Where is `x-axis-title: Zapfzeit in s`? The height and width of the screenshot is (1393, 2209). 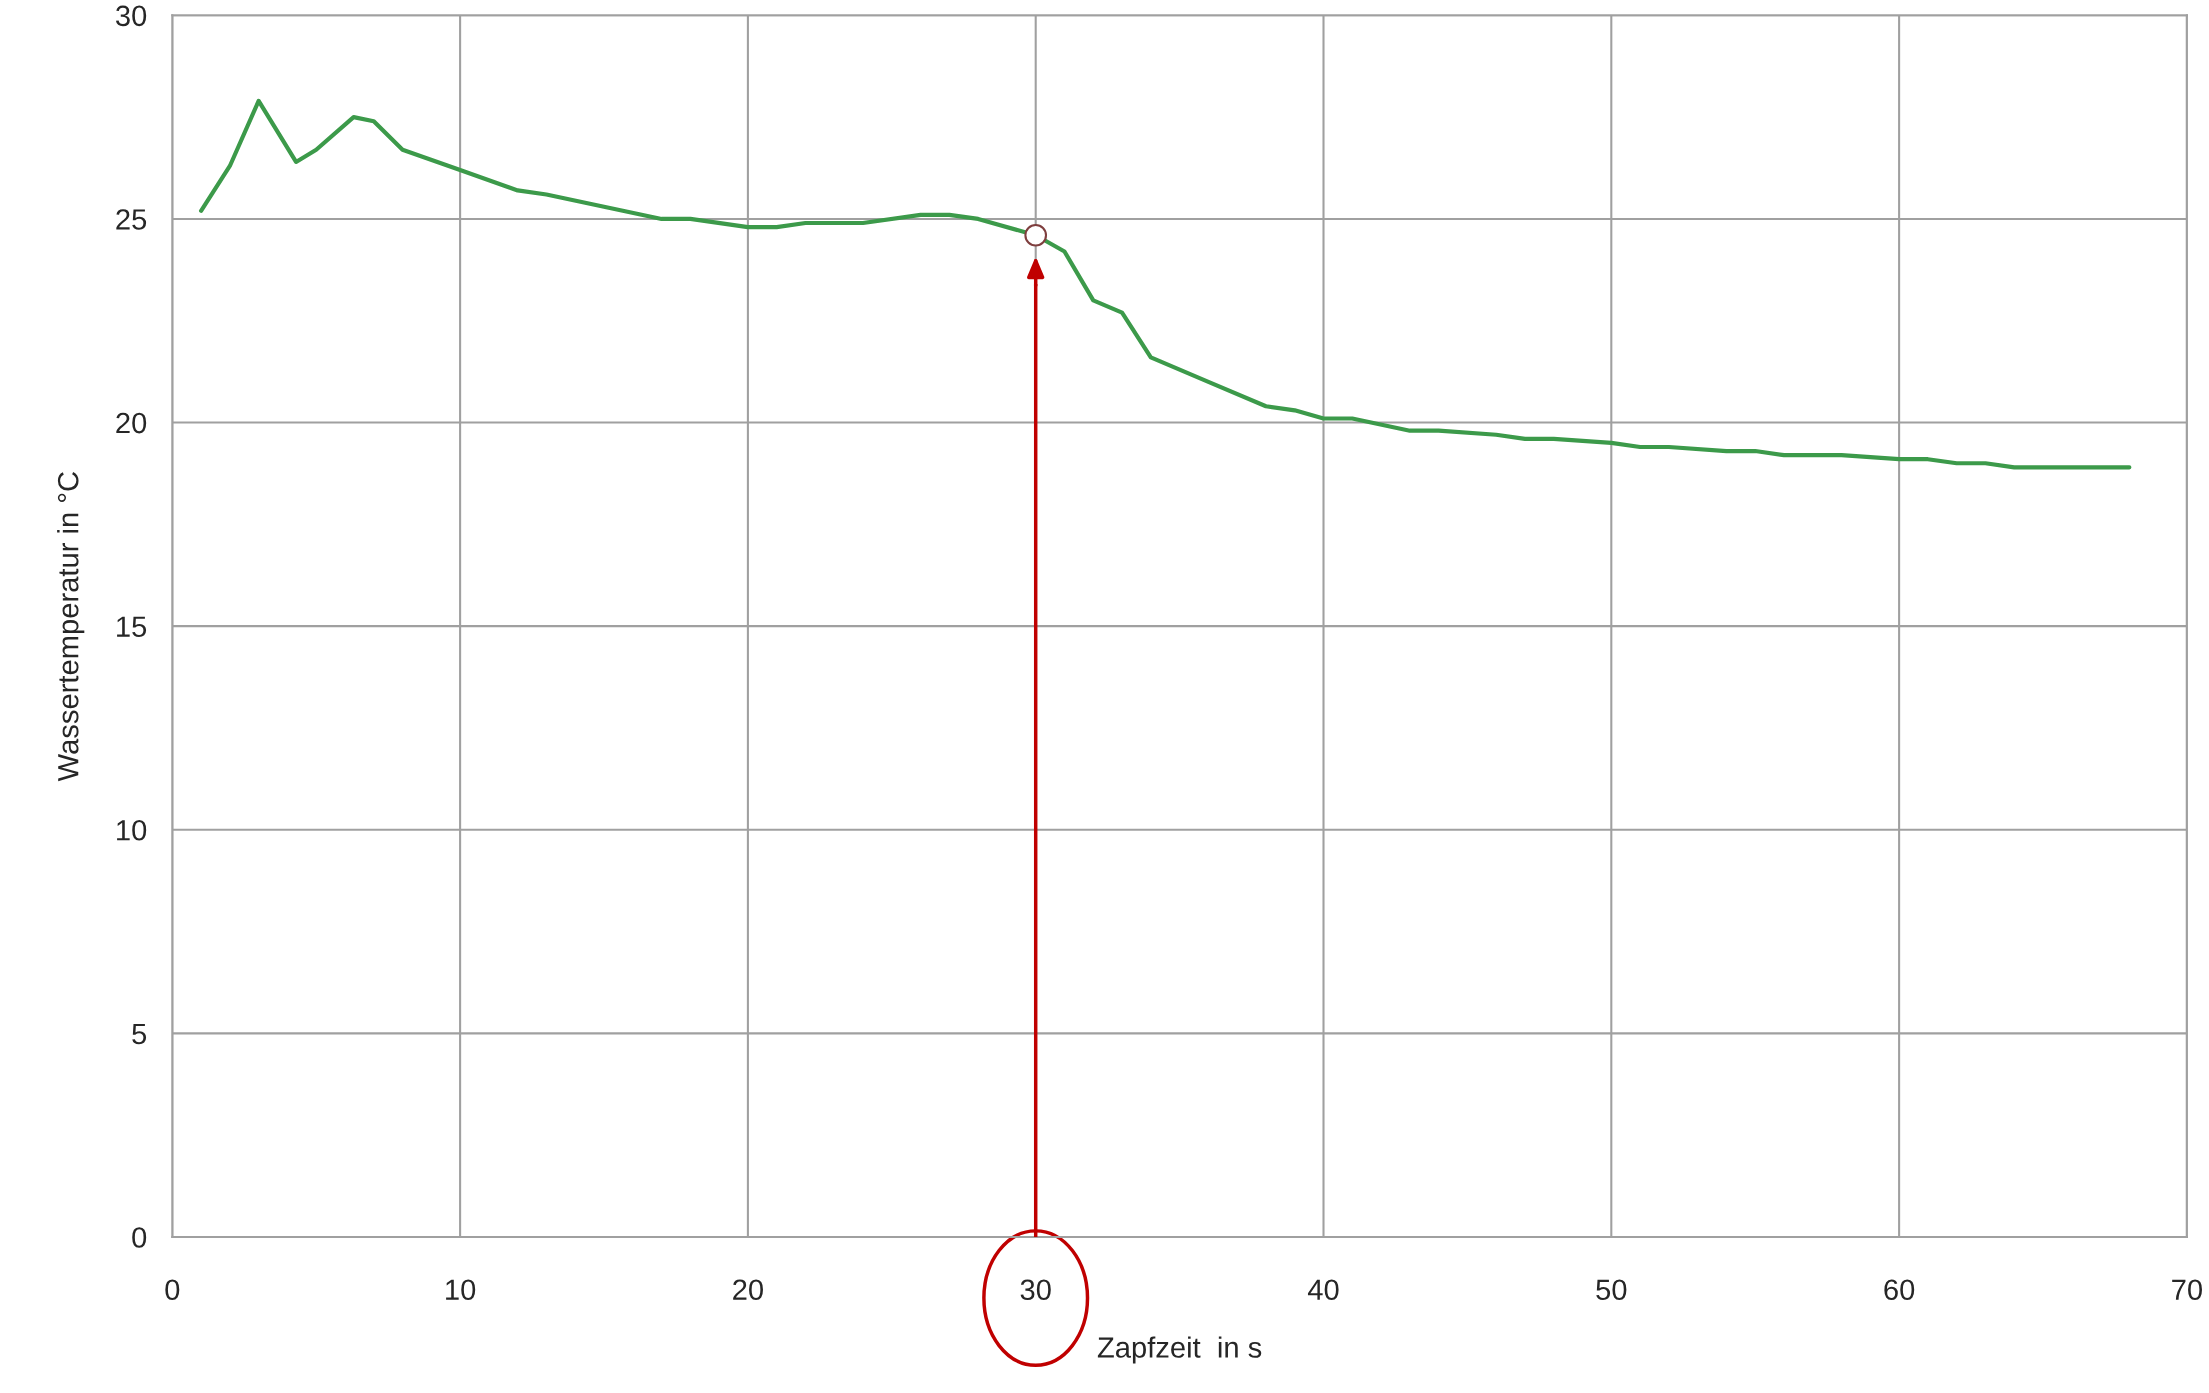
x-axis-title: Zapfzeit in s is located at coordinates (1179, 1350).